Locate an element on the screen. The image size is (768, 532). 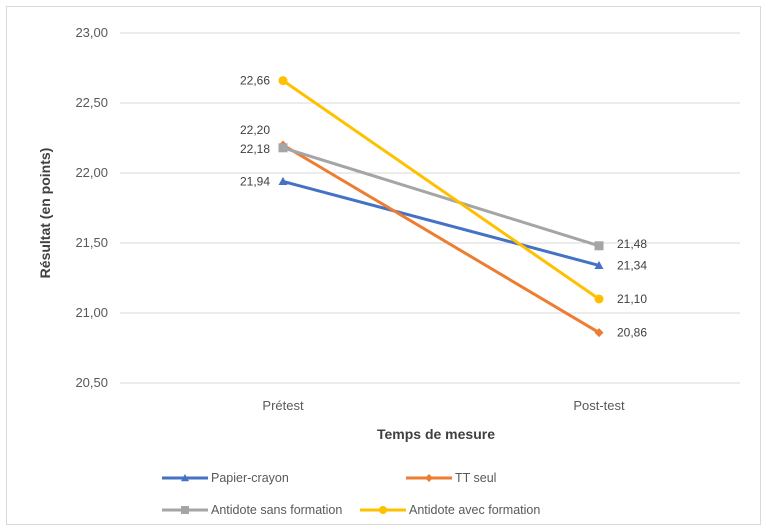
y-tick-label: 23,00 is located at coordinates (91, 32).